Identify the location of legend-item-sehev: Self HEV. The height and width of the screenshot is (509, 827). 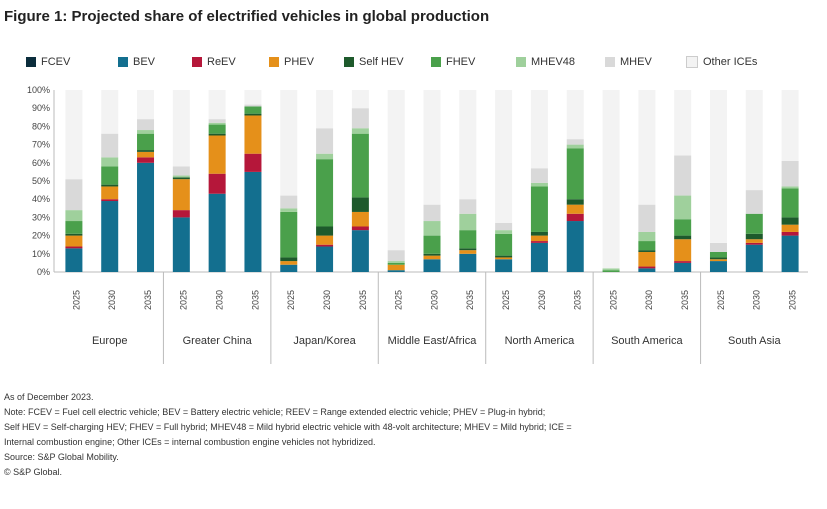
(374, 62).